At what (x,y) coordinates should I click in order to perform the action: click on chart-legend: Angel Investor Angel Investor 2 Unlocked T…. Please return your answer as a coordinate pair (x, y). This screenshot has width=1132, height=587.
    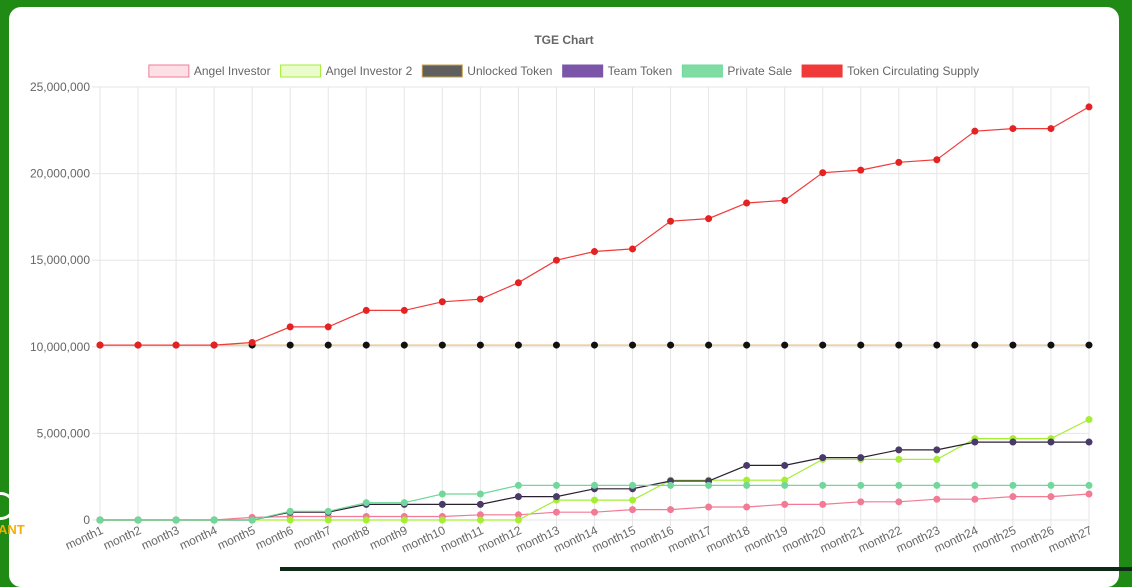
    Looking at the image, I should click on (563, 71).